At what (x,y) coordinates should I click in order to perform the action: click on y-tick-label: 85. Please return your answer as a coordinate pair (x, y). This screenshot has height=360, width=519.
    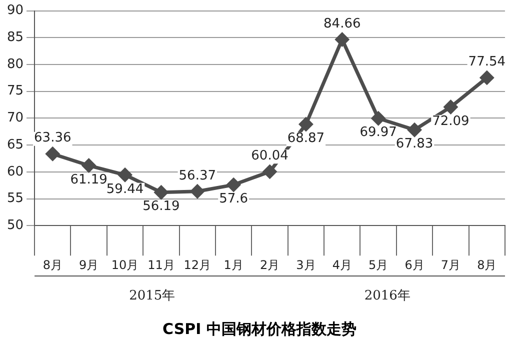
    Looking at the image, I should click on (15, 38).